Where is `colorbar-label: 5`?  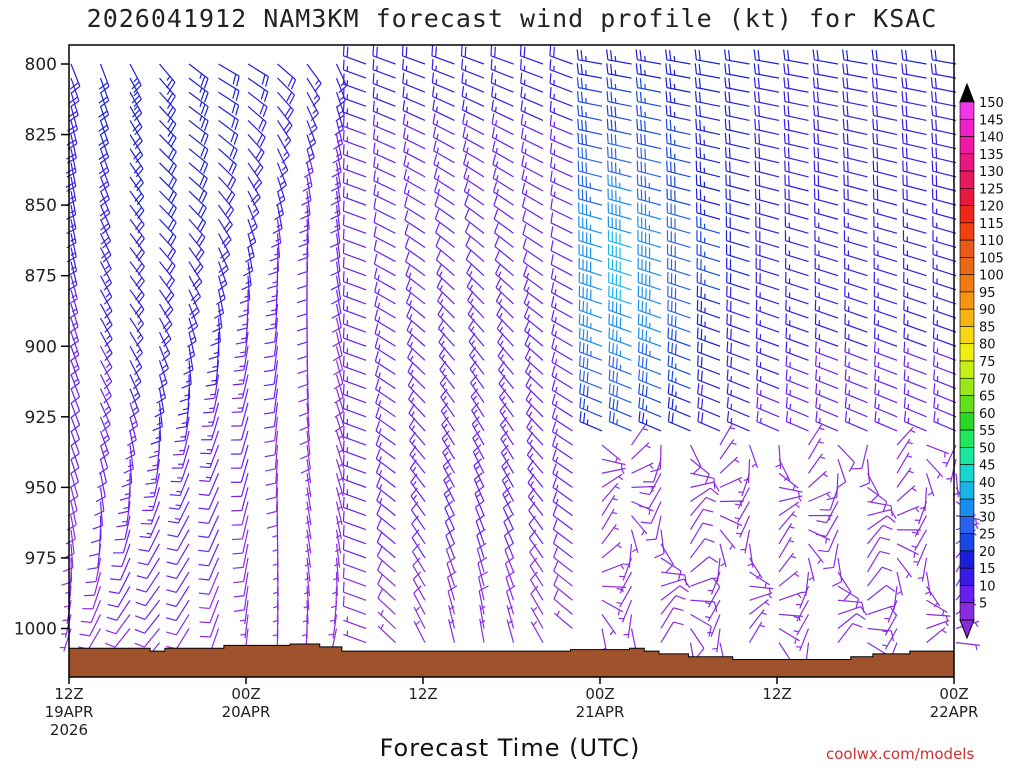
colorbar-label: 5 is located at coordinates (983, 604).